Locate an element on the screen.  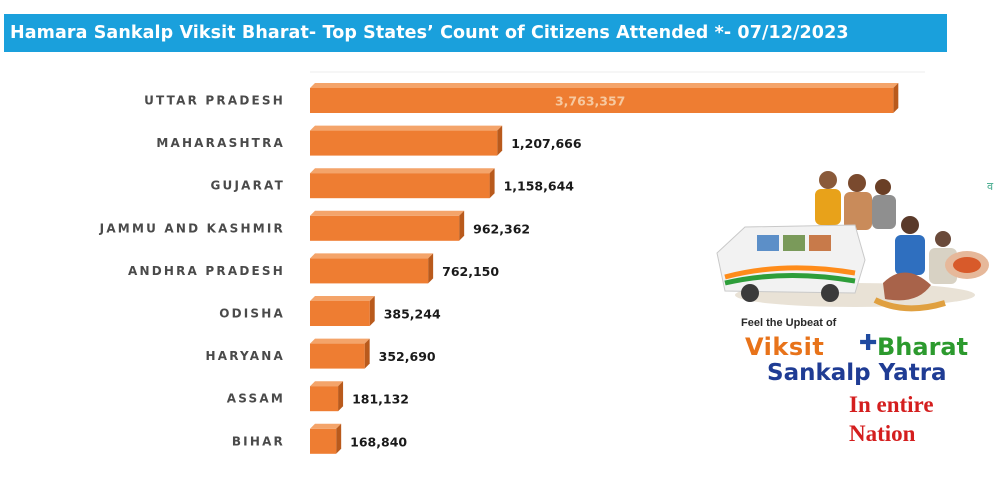
data-label: 385,244 is located at coordinates (412, 314).